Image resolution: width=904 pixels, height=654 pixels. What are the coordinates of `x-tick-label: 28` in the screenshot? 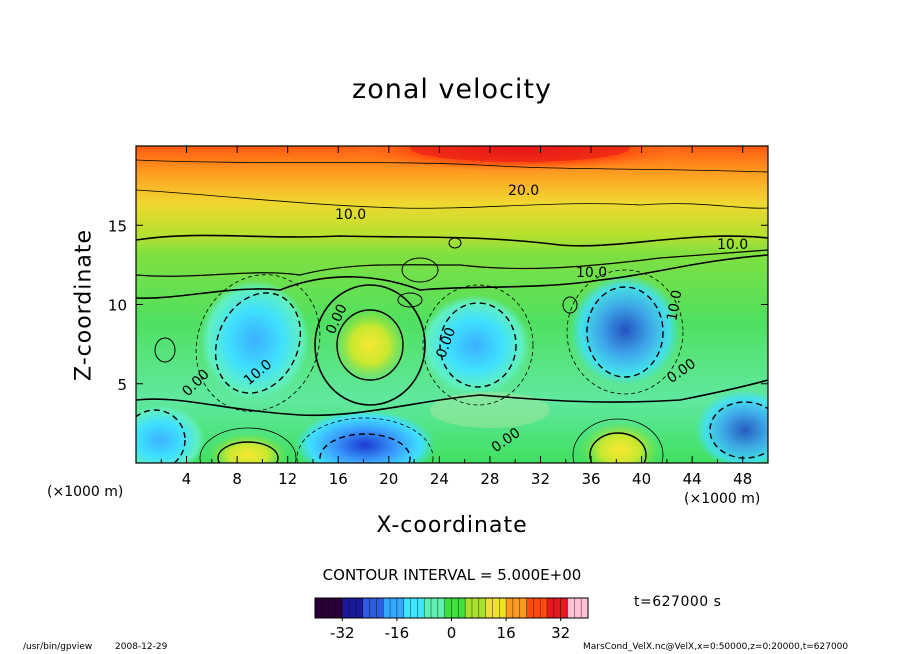 It's located at (489, 479).